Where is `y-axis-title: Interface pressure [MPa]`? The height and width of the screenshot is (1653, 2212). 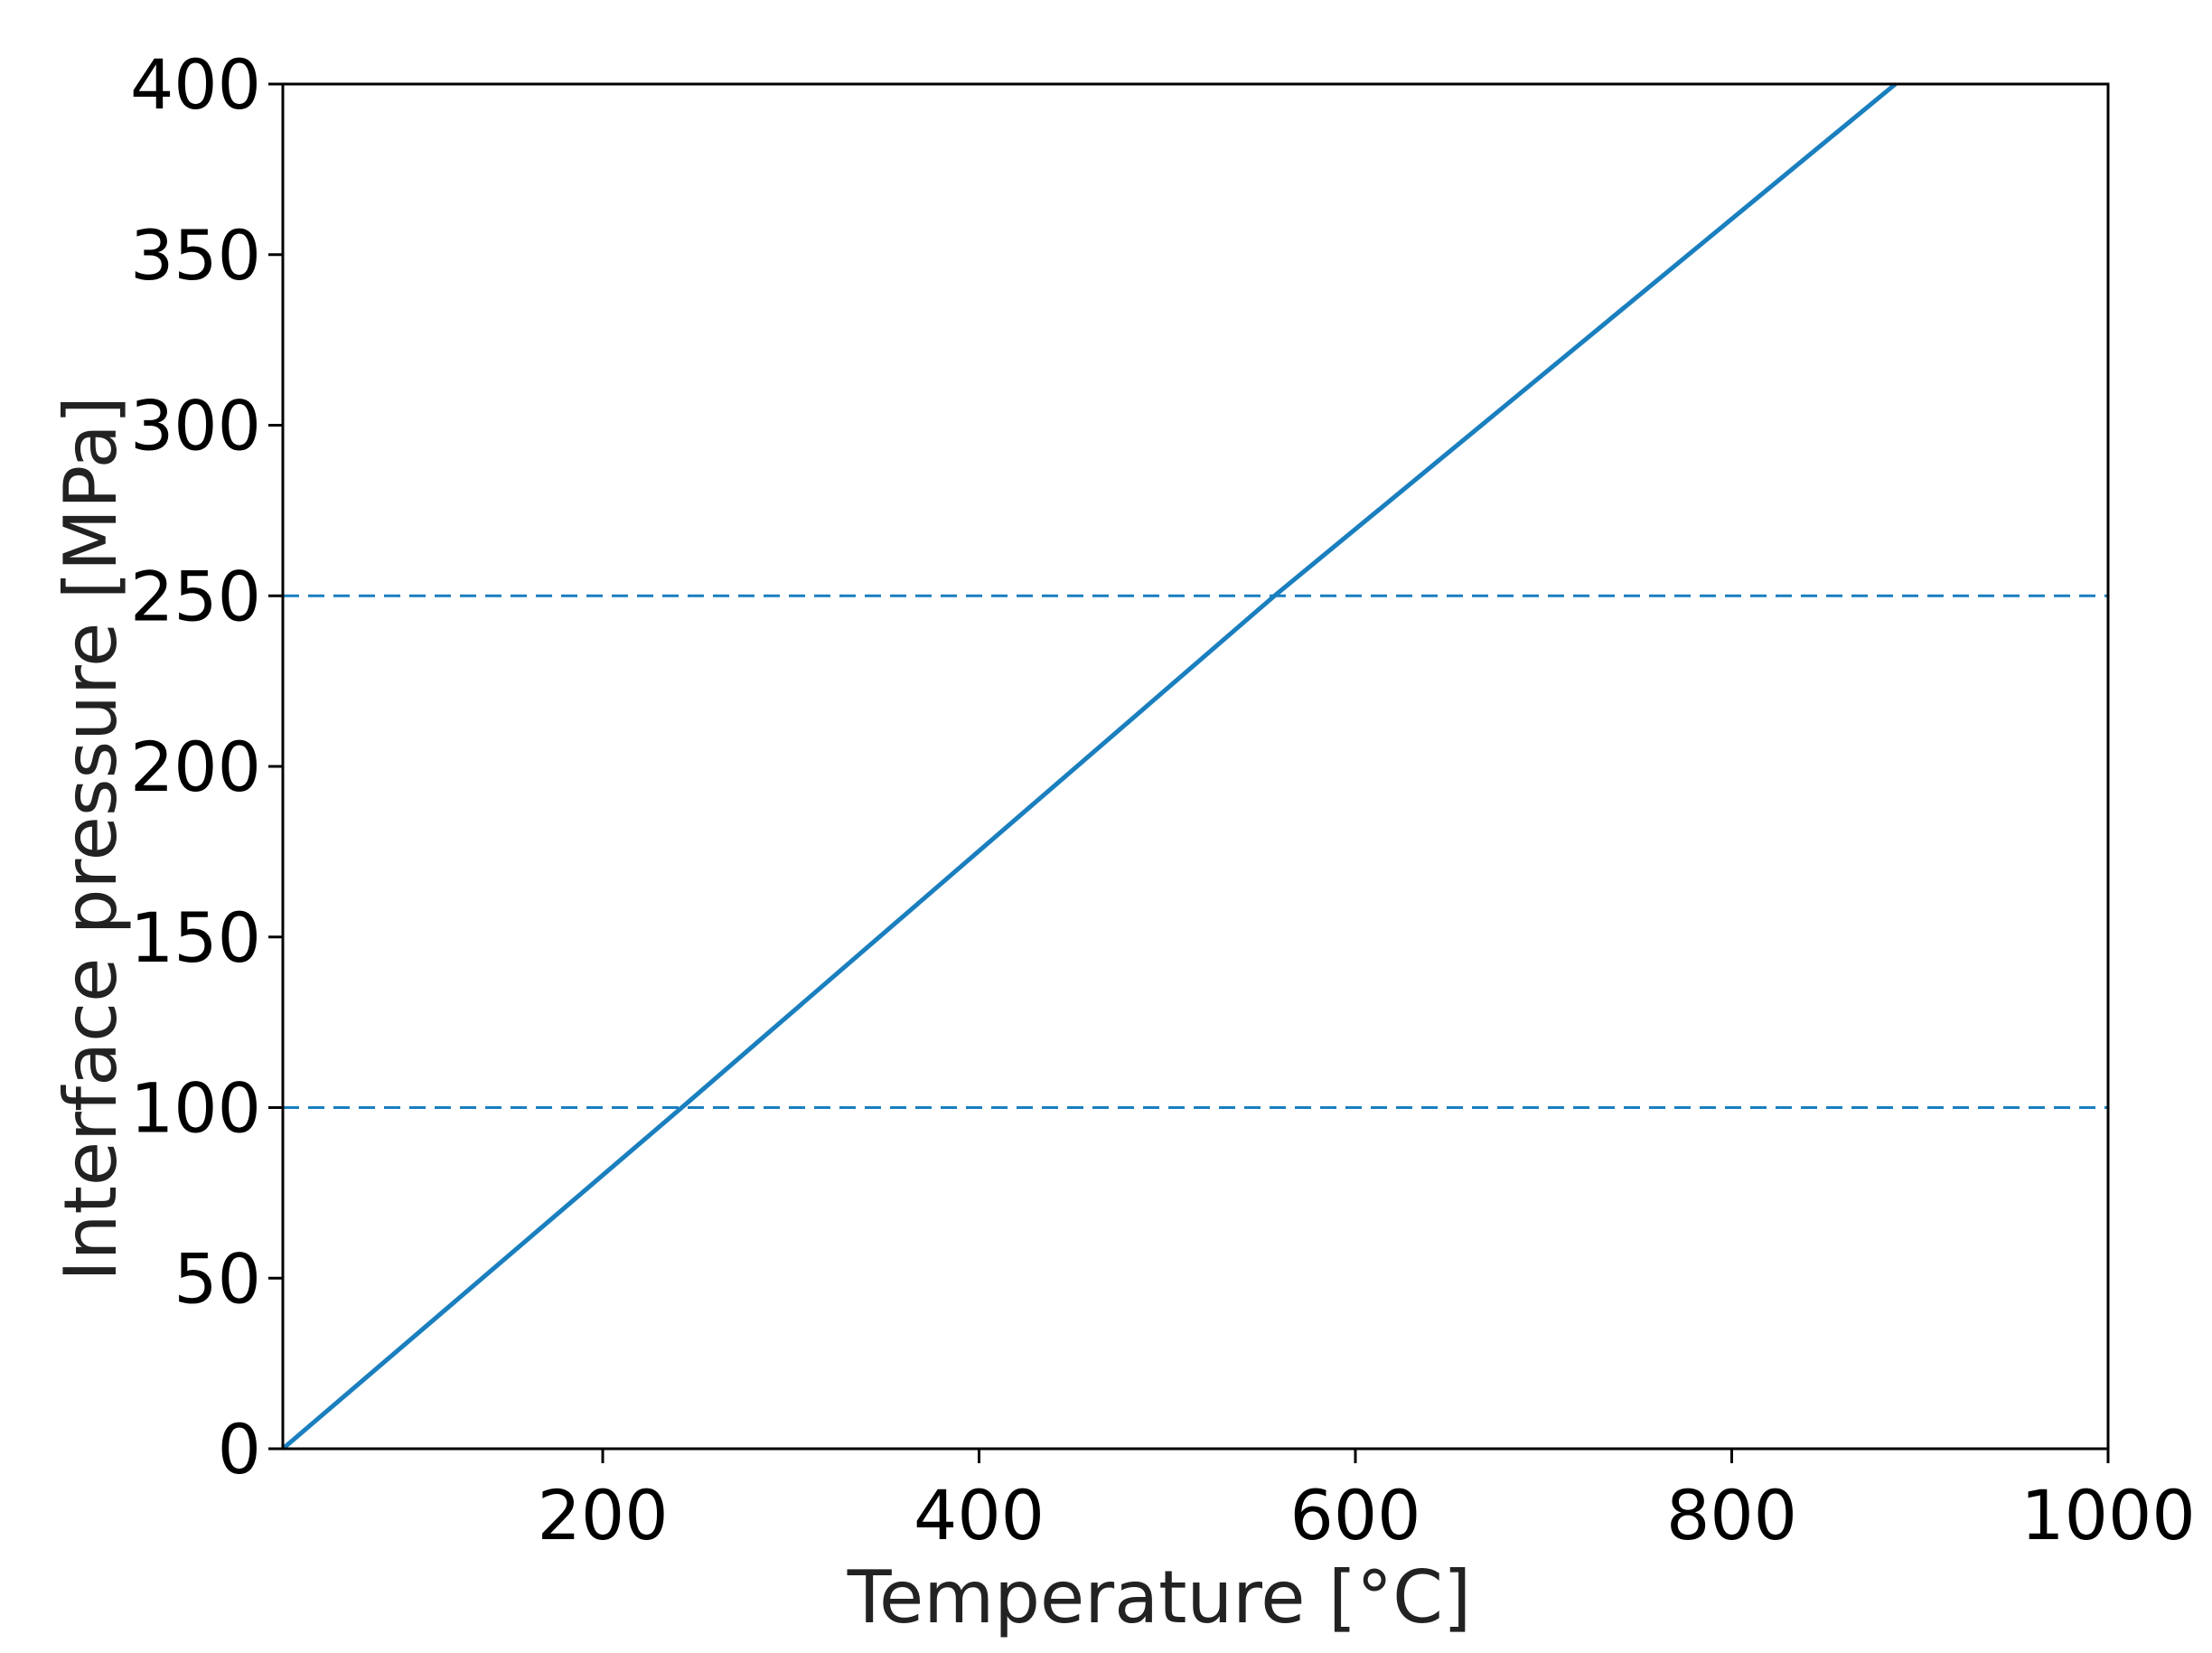 y-axis-title: Interface pressure [MPa] is located at coordinates (91, 839).